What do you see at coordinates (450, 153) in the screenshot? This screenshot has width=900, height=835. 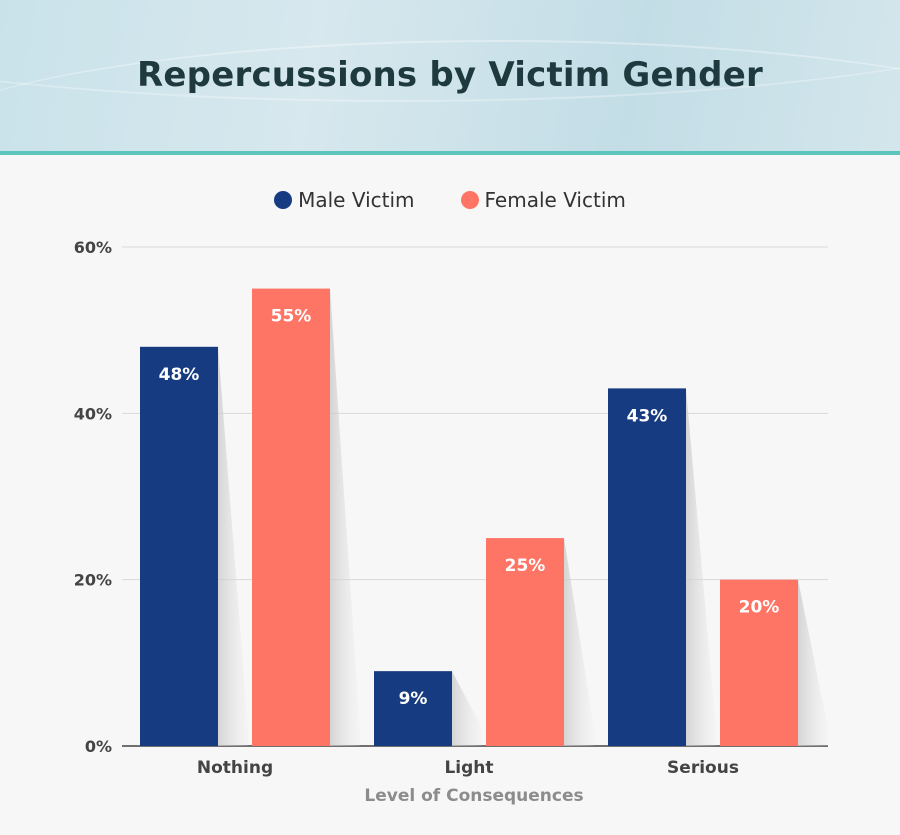 I see `header-divider` at bounding box center [450, 153].